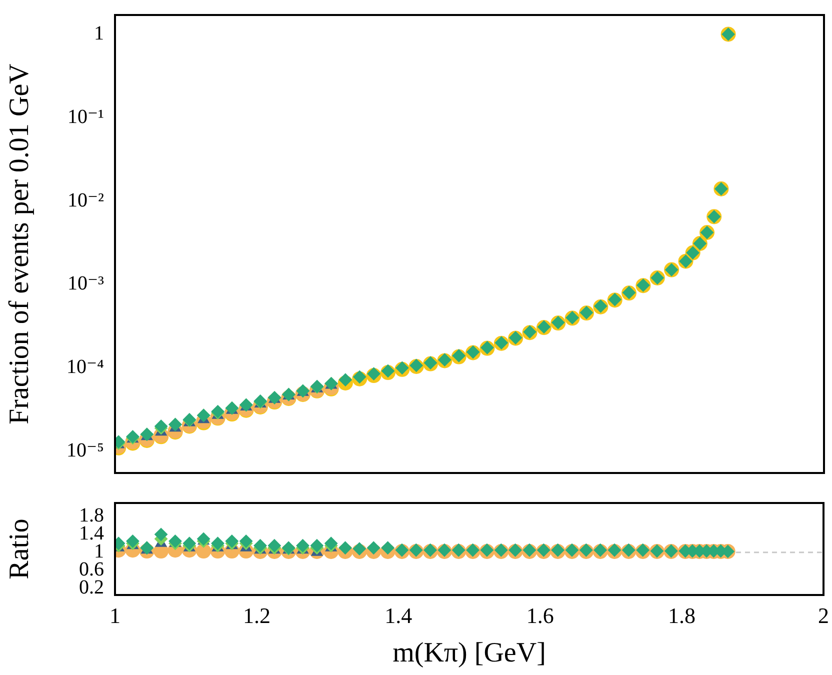 This screenshot has width=832, height=675. What do you see at coordinates (85, 367) in the screenshot?
I see `y-tick-label: 10⁻⁴` at bounding box center [85, 367].